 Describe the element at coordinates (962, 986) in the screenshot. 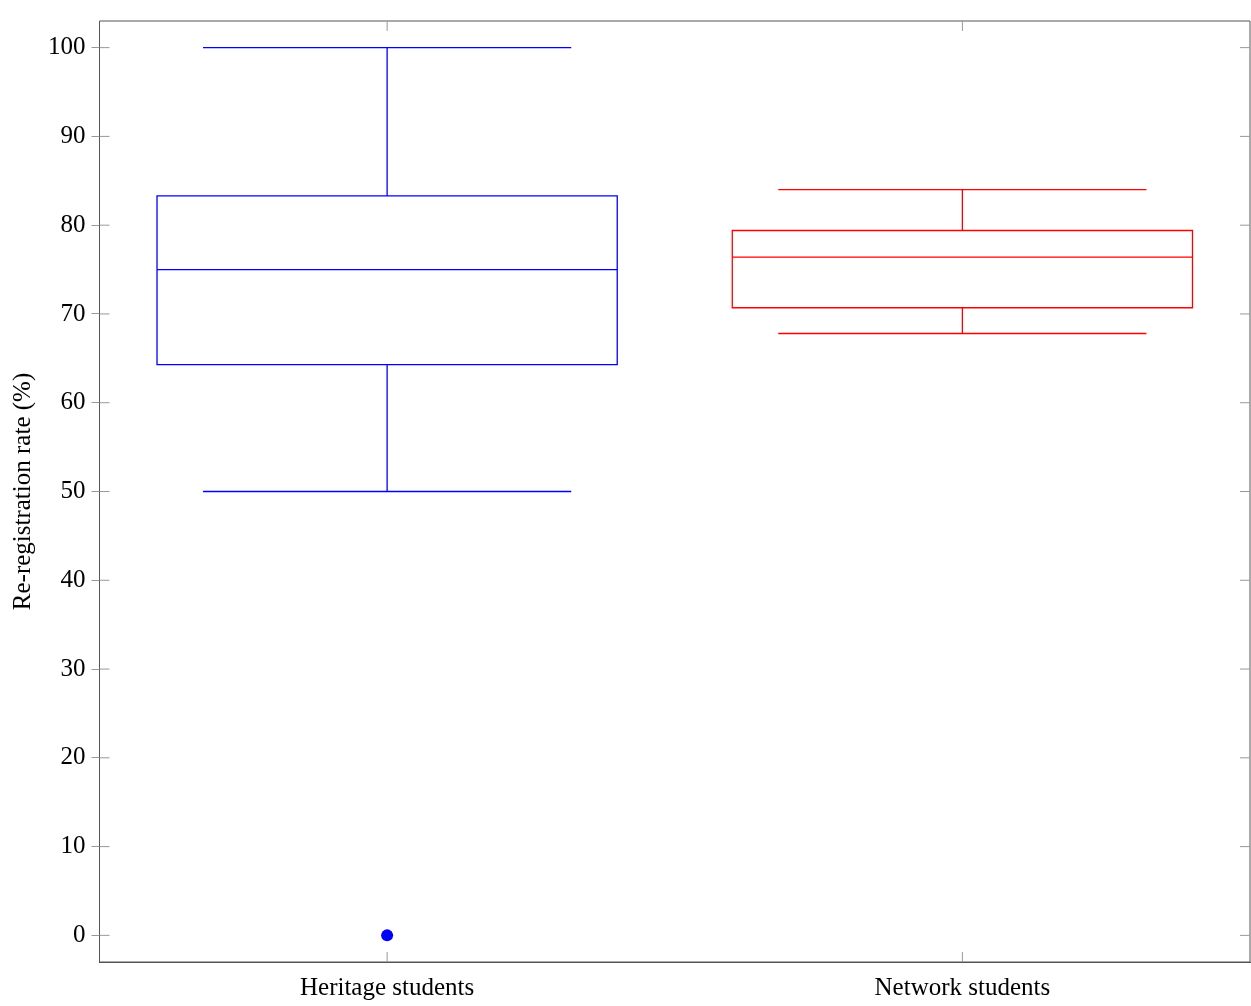

I see `x-tick-label: Network students` at that location.